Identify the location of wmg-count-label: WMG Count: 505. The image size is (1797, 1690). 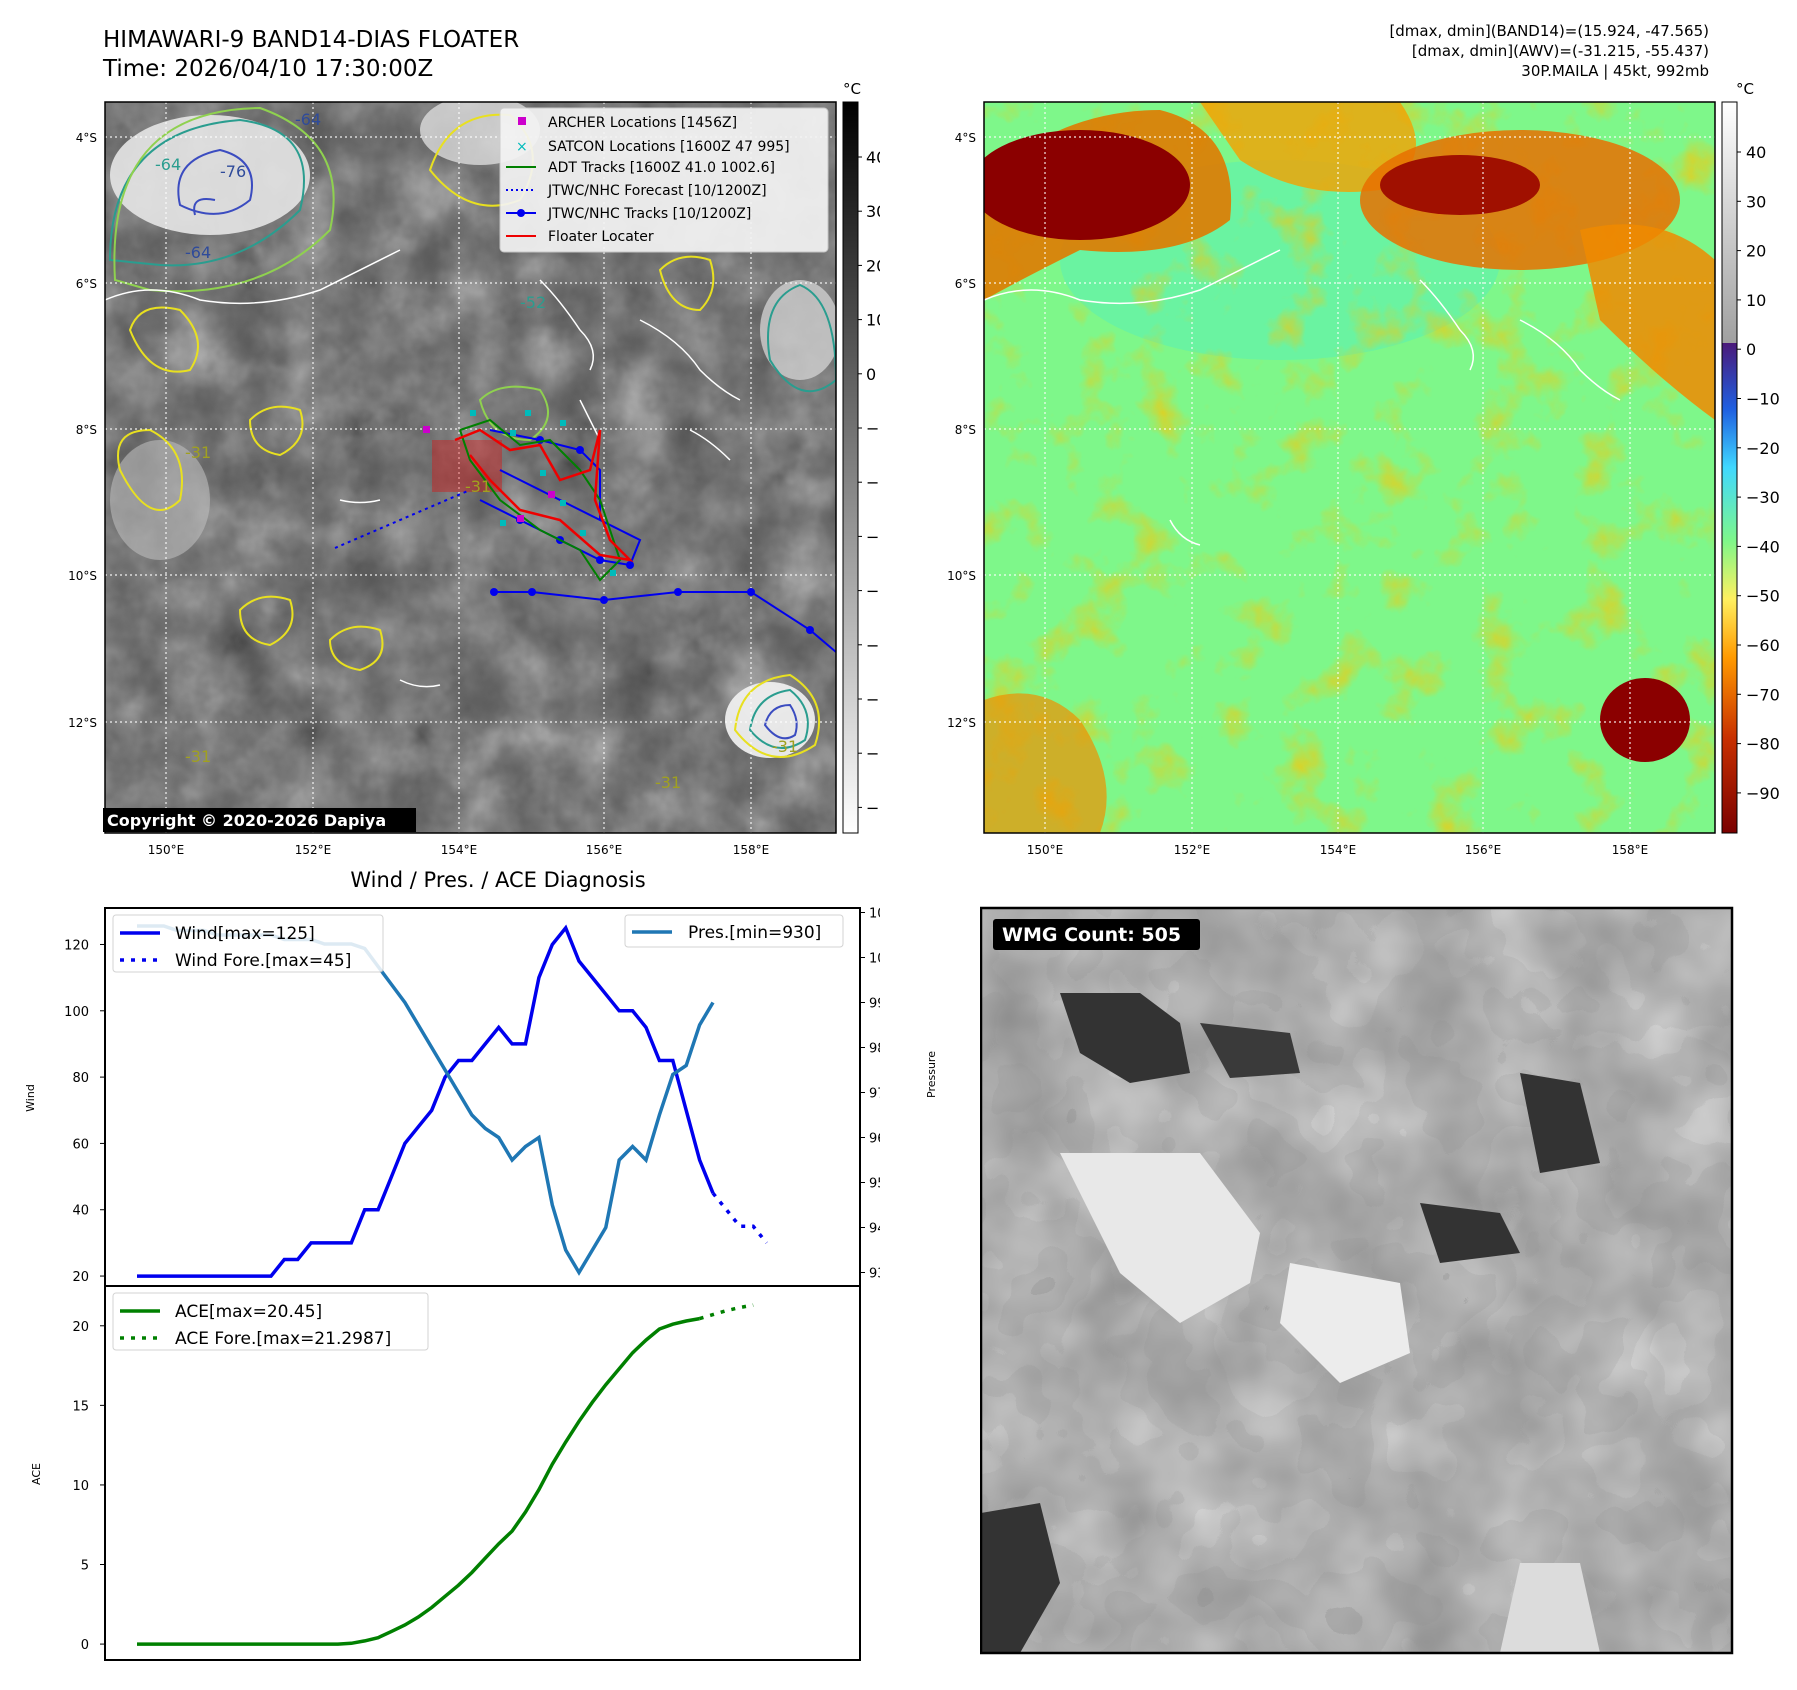
(1091, 935).